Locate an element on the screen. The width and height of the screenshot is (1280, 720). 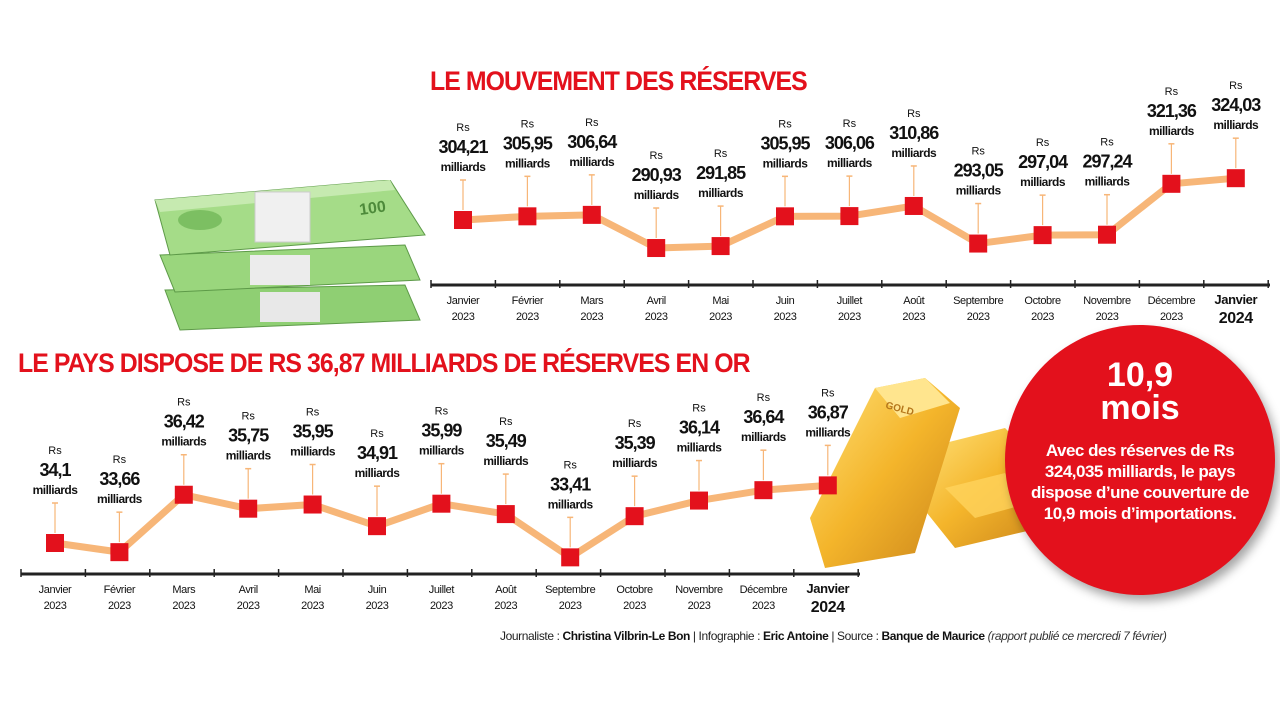
data-label-value: 36,42 is located at coordinates (184, 422).